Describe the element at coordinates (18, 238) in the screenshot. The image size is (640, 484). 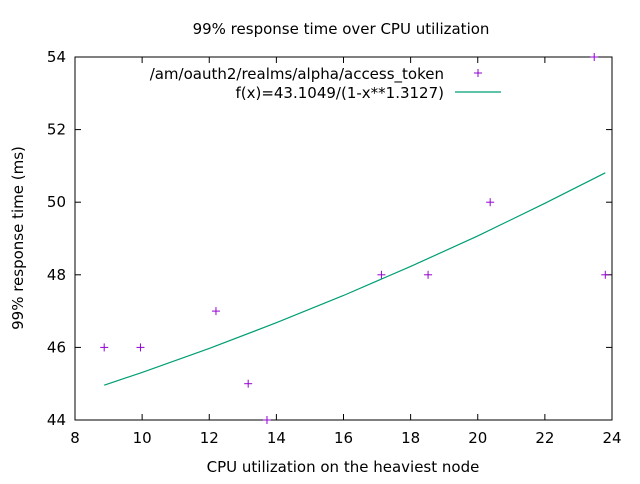
I see `y-axis-label: 99% response time (ms)` at that location.